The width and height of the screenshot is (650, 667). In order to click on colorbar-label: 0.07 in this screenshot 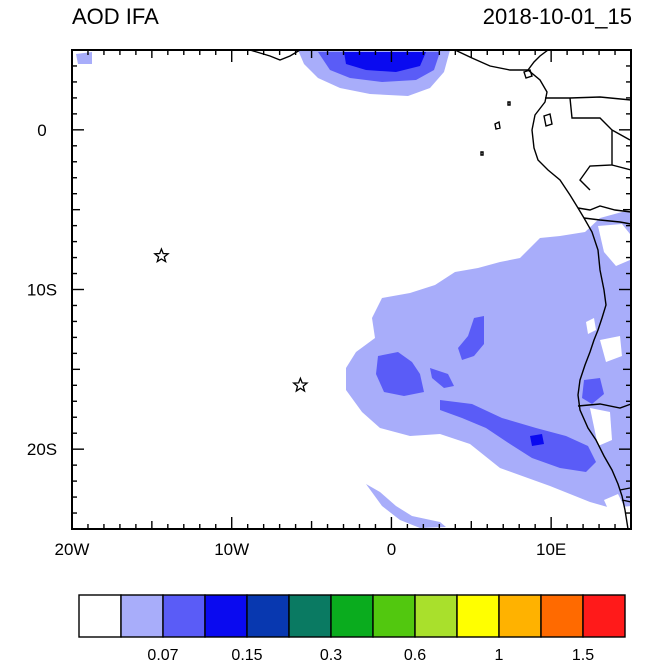, I will do `click(162, 655)`.